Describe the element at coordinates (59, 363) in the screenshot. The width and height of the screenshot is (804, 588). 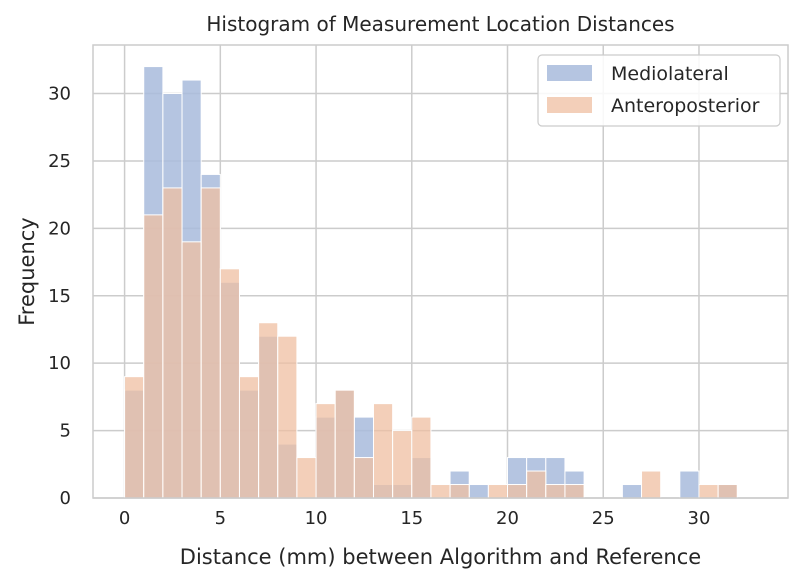
I see `y-tick-label: 10` at that location.